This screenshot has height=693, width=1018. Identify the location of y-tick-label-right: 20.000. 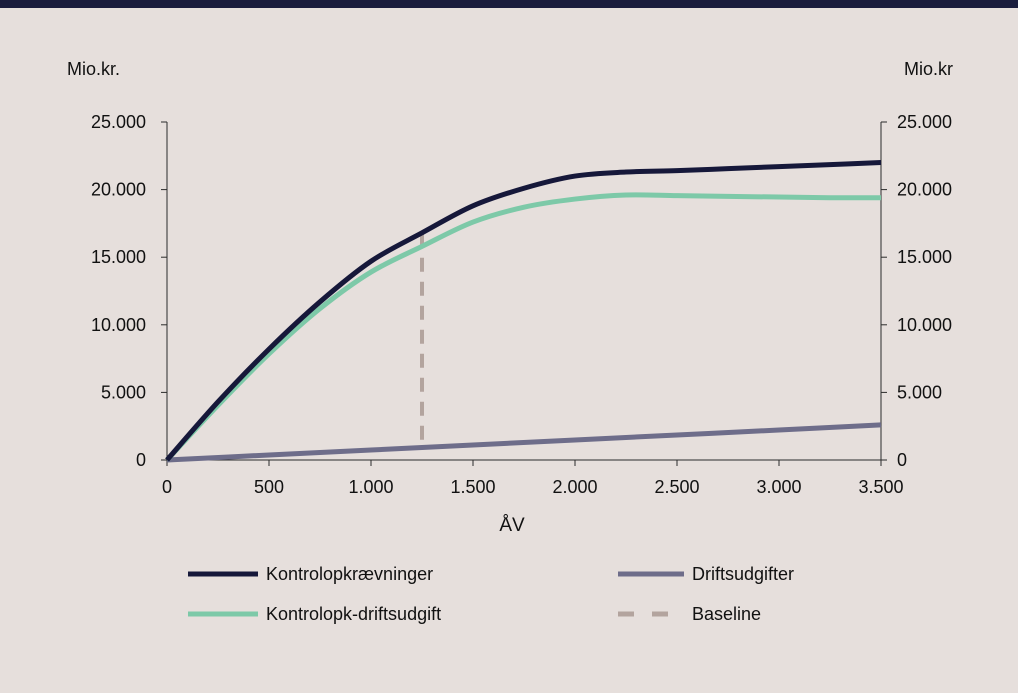
(924, 190).